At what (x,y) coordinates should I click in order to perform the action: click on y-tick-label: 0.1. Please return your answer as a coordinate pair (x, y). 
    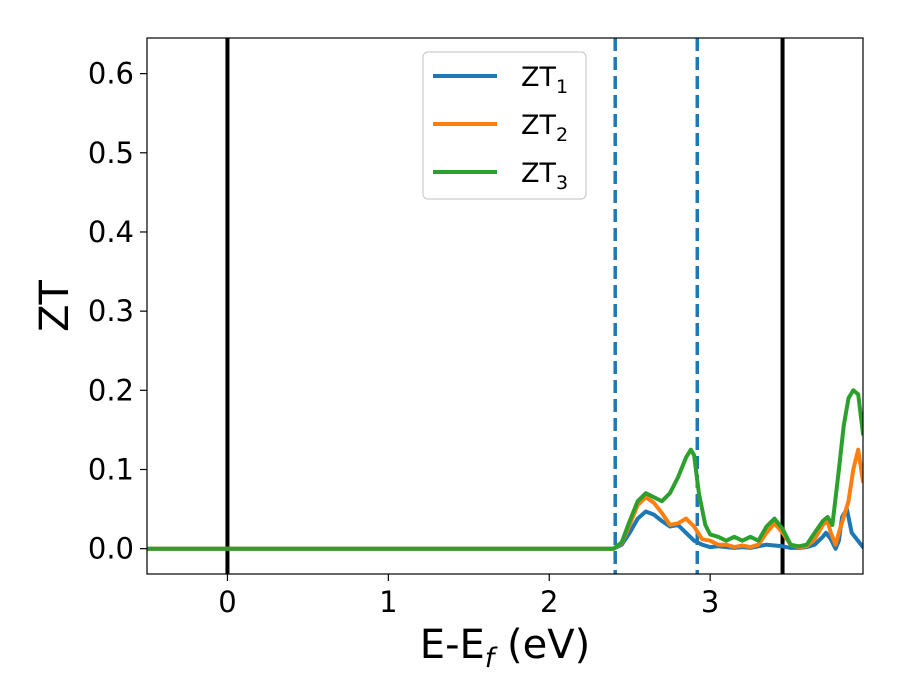
    Looking at the image, I should click on (111, 469).